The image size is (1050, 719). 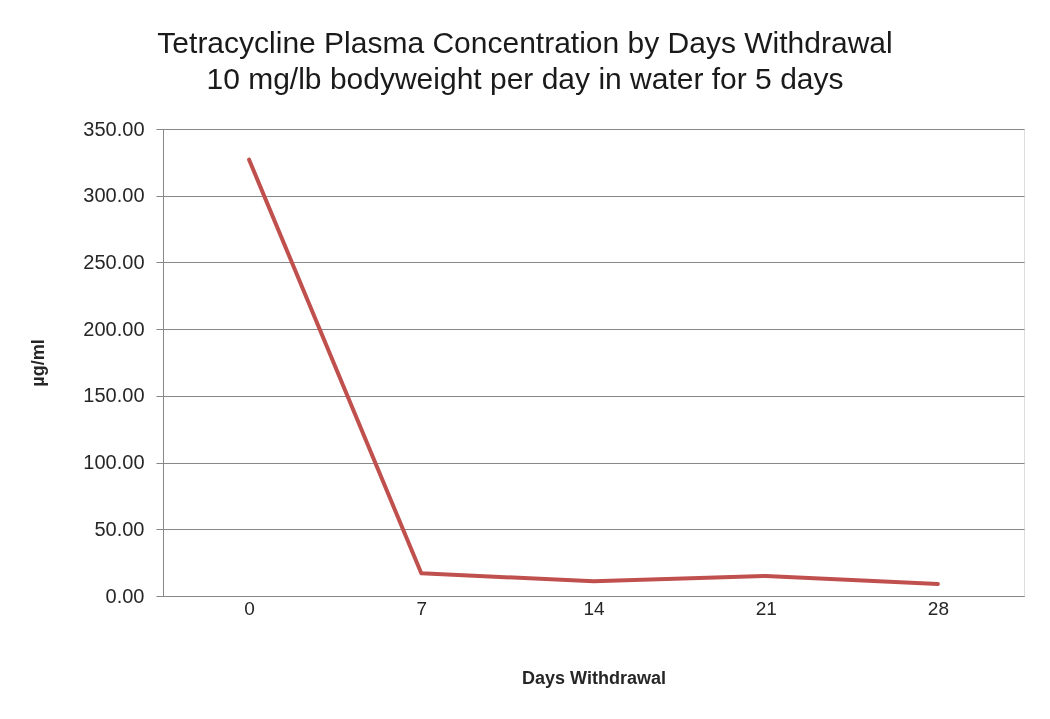 What do you see at coordinates (249, 608) in the screenshot?
I see `x-tick-label: 0` at bounding box center [249, 608].